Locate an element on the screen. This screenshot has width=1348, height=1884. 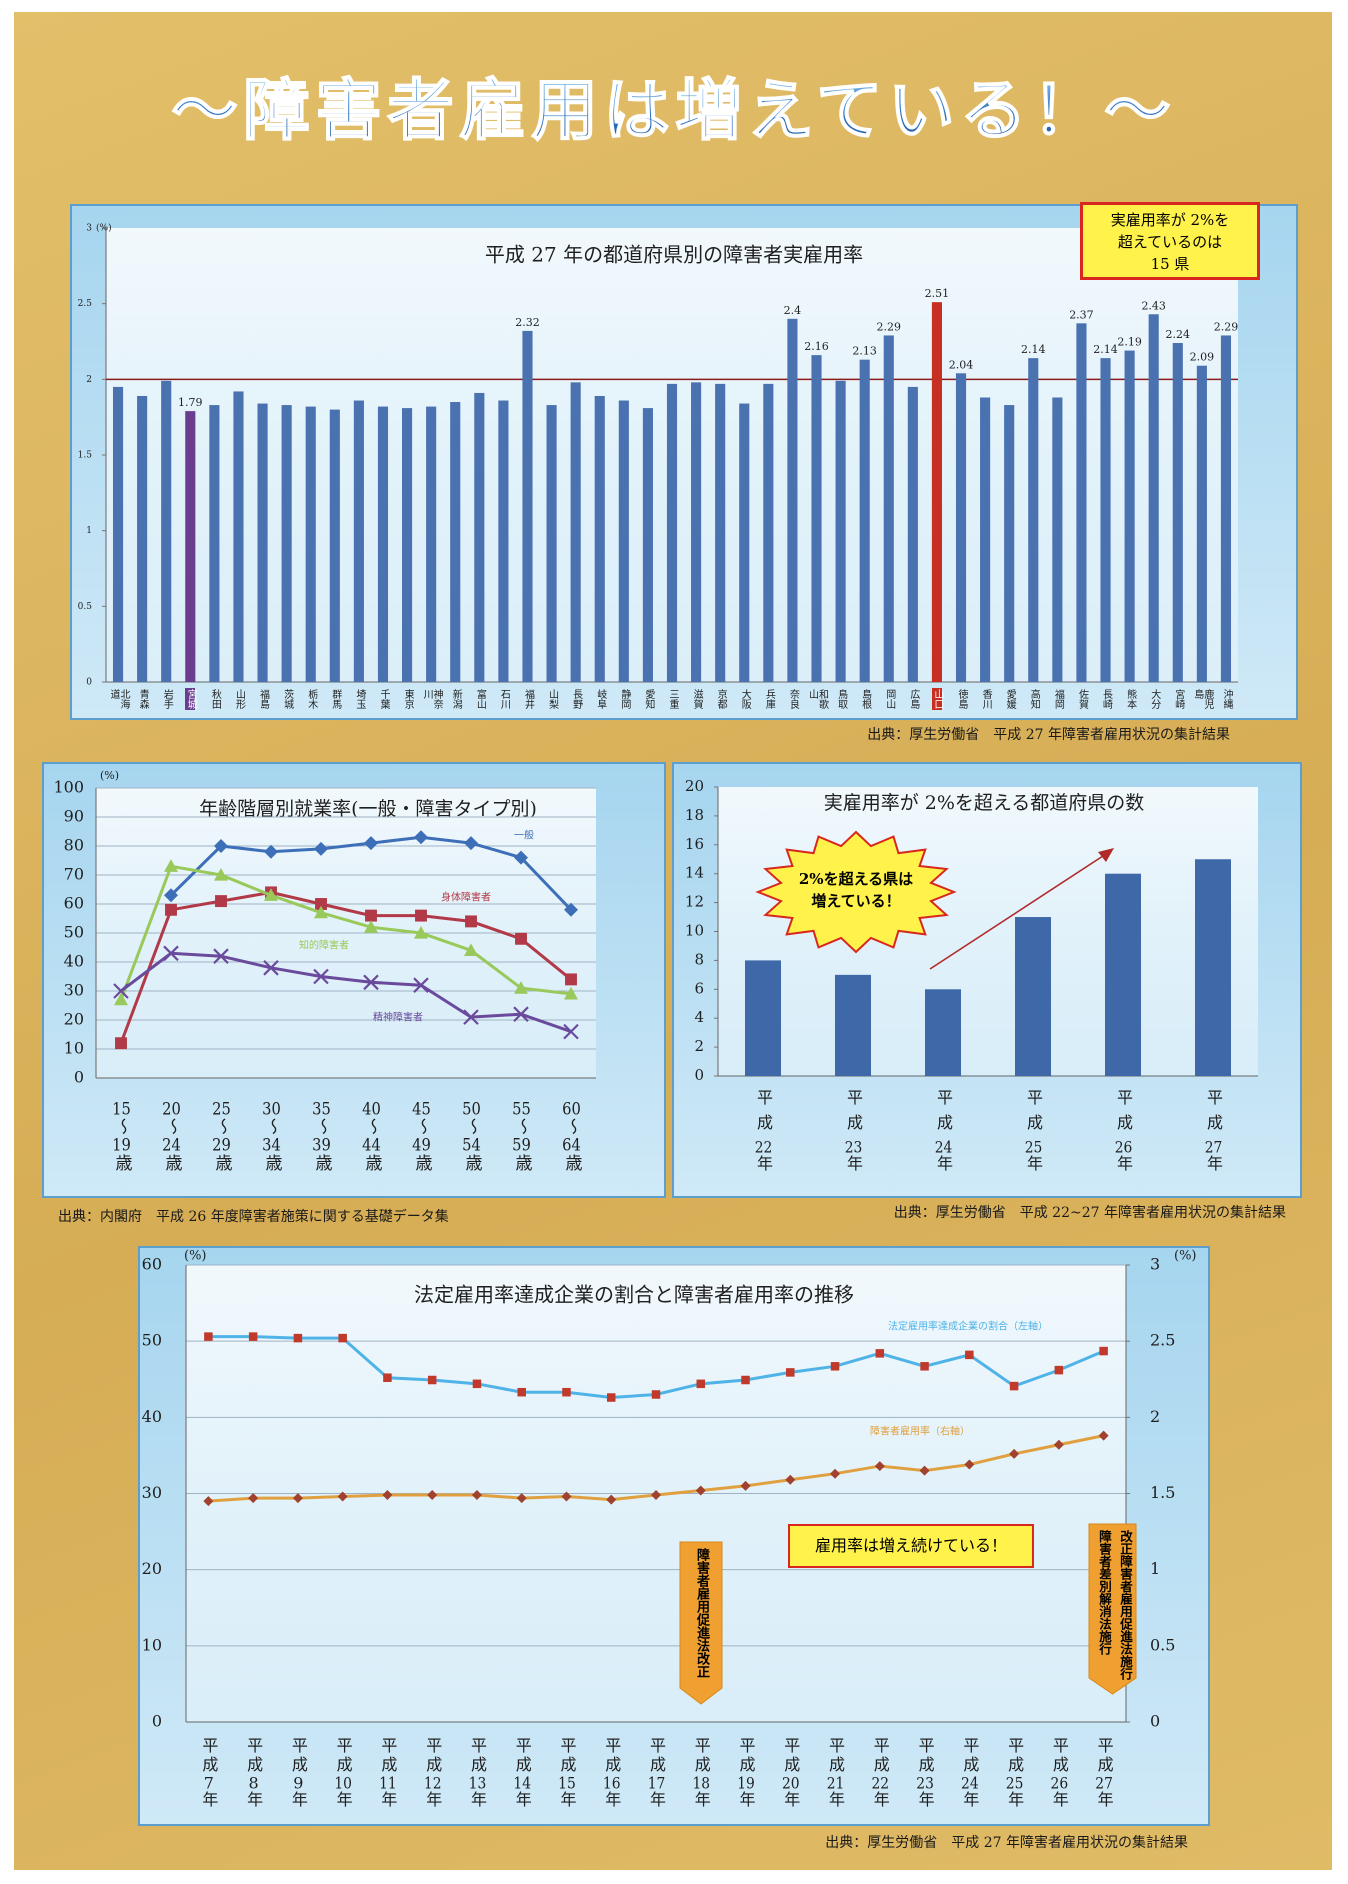
y-tick-label: 18 is located at coordinates (694, 815).